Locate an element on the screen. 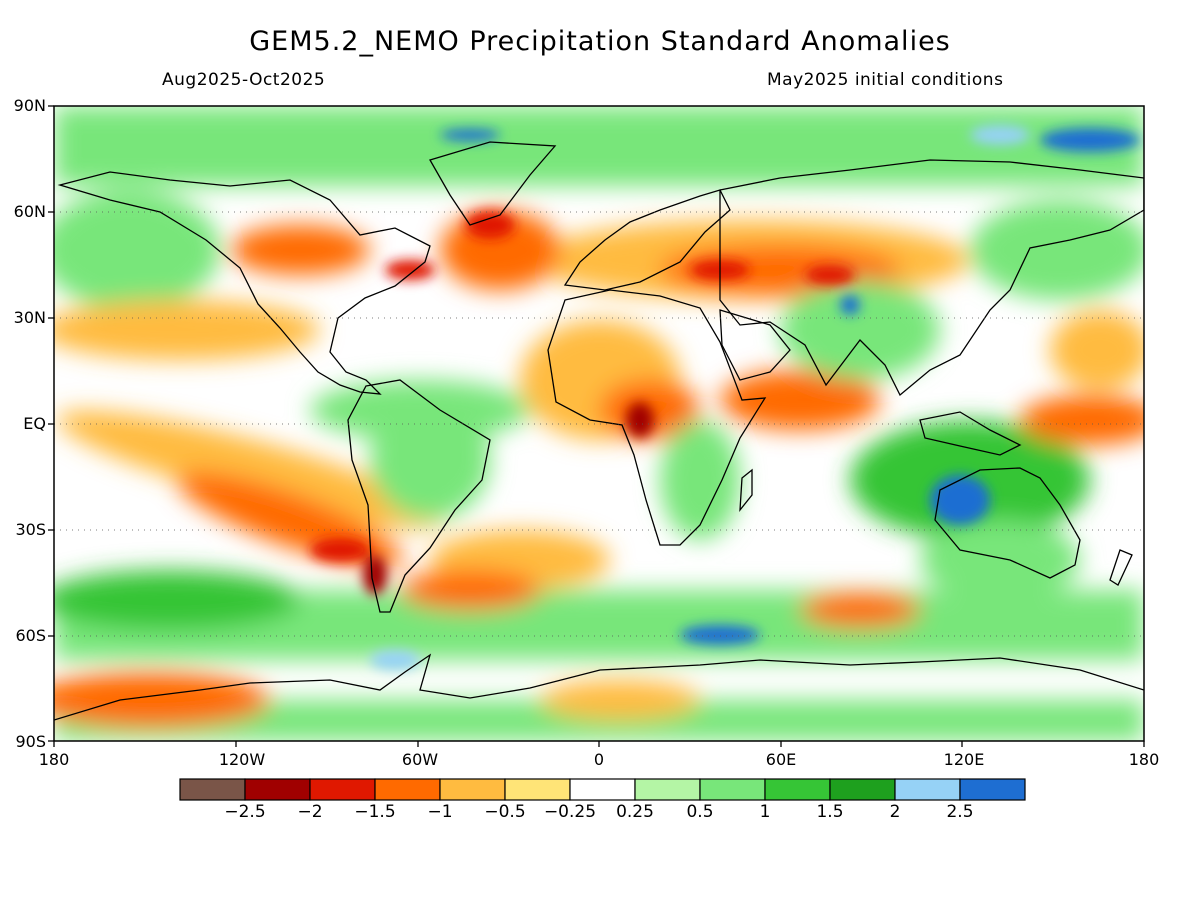  colorbar is located at coordinates (602, 789).